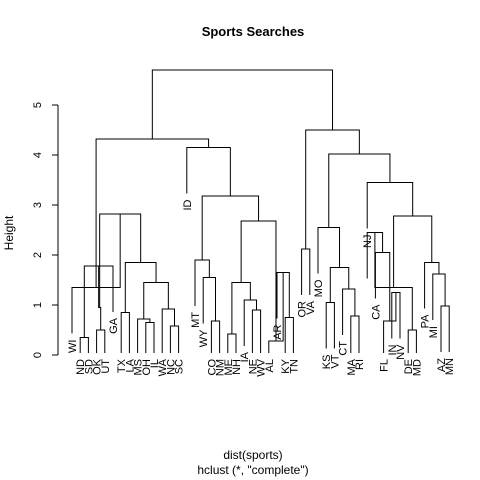 This screenshot has width=480, height=480. What do you see at coordinates (38, 255) in the screenshot?
I see `y-tick-label: 2` at bounding box center [38, 255].